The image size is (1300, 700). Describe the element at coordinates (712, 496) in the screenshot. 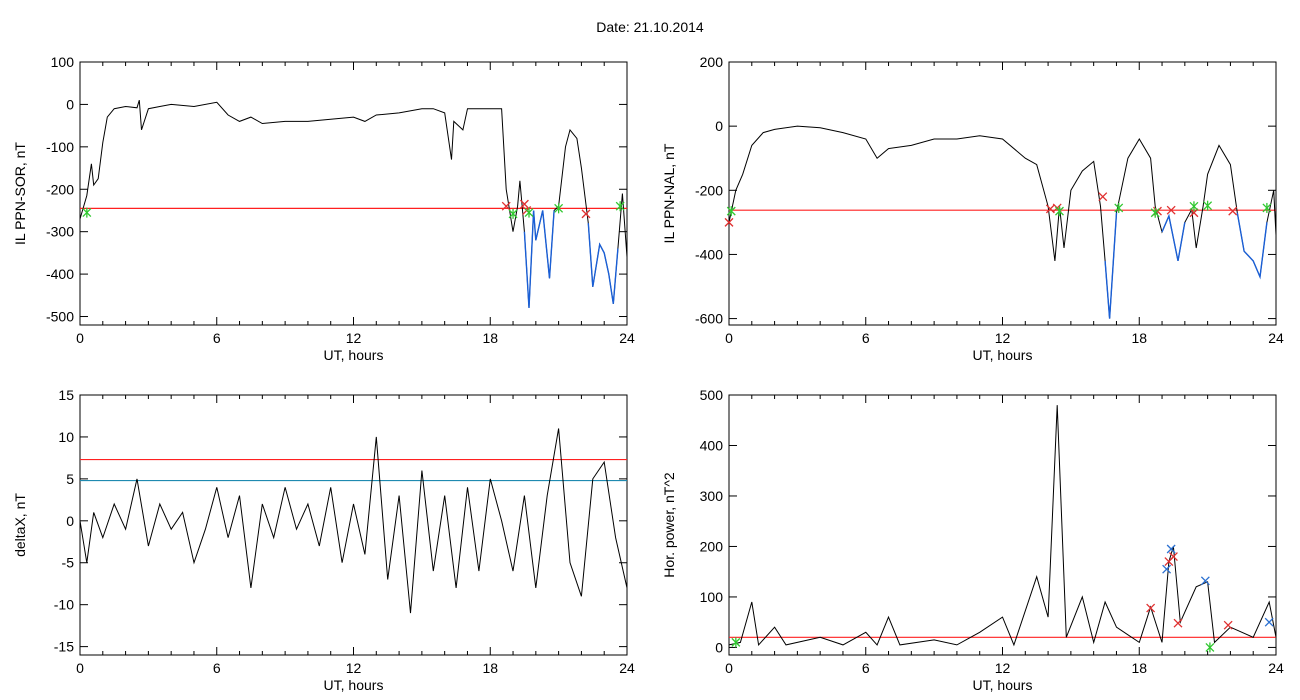

I see `y-tick-label: 300` at that location.